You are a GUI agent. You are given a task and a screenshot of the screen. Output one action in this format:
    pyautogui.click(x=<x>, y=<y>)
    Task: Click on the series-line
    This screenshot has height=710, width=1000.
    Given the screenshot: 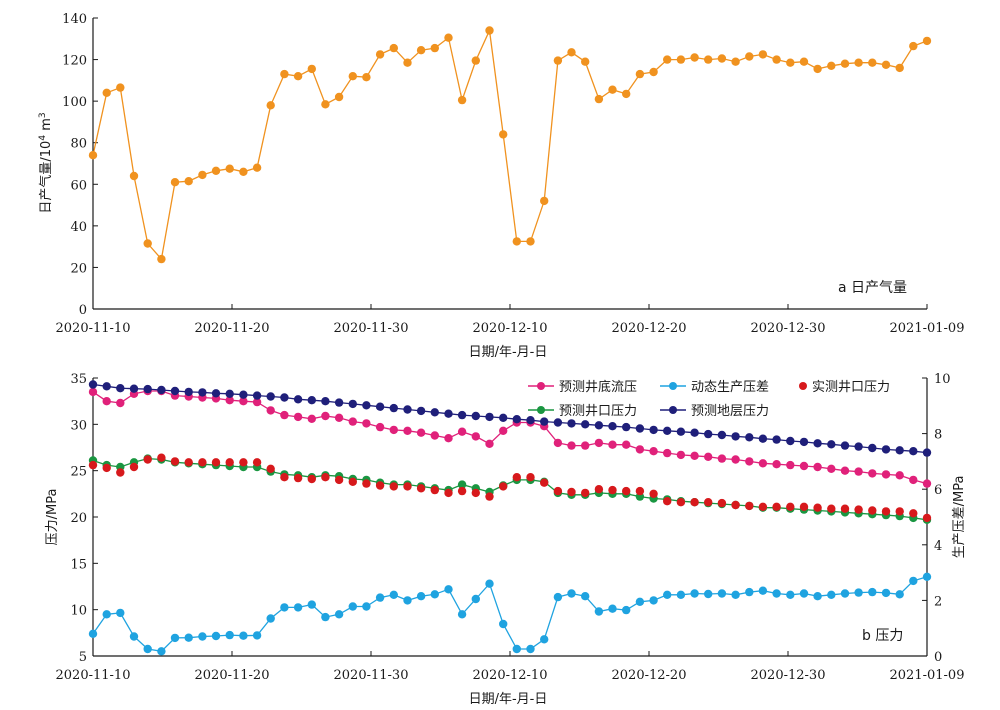 What is the action you would take?
    pyautogui.click(x=510, y=614)
    